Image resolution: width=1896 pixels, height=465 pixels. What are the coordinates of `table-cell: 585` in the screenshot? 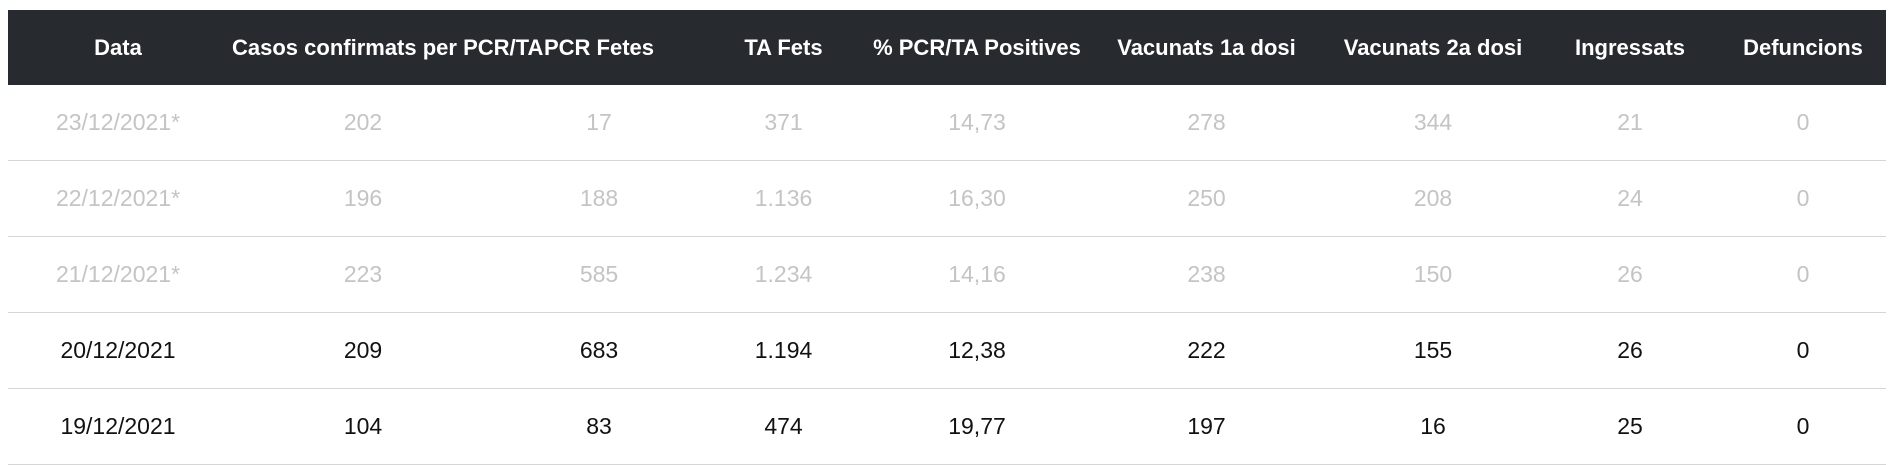 It's located at (599, 274).